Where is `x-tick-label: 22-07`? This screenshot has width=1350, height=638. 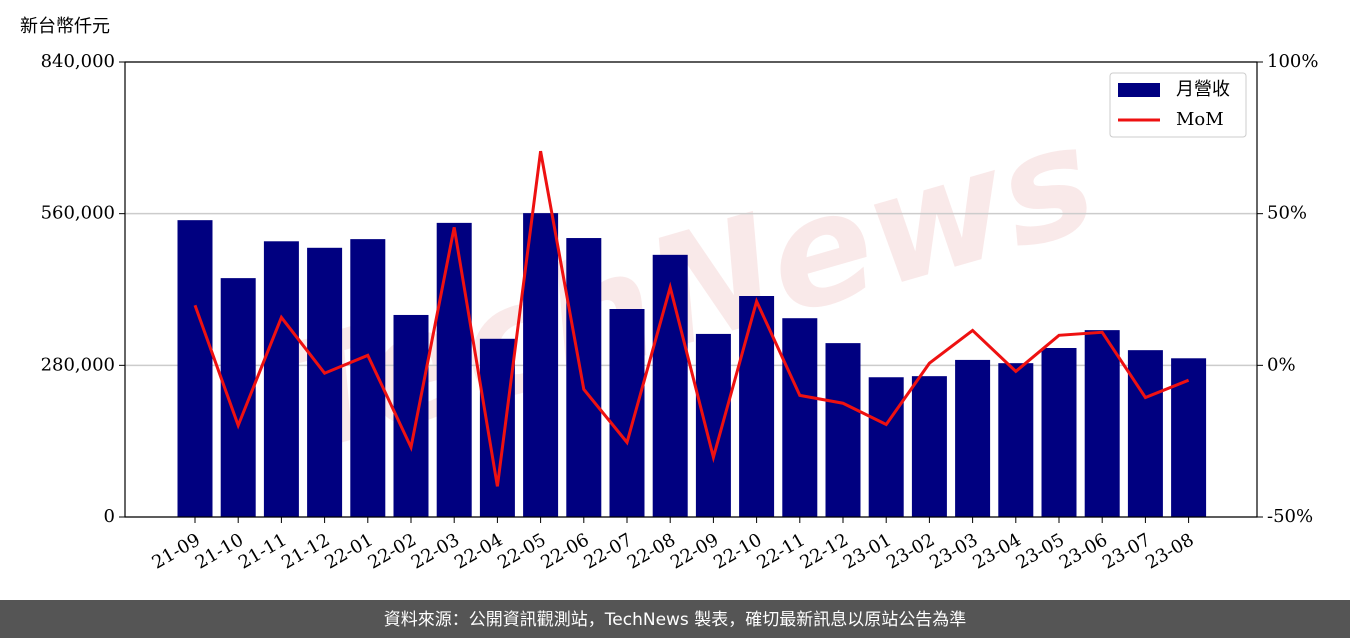
x-tick-label: 22-07 is located at coordinates (608, 551).